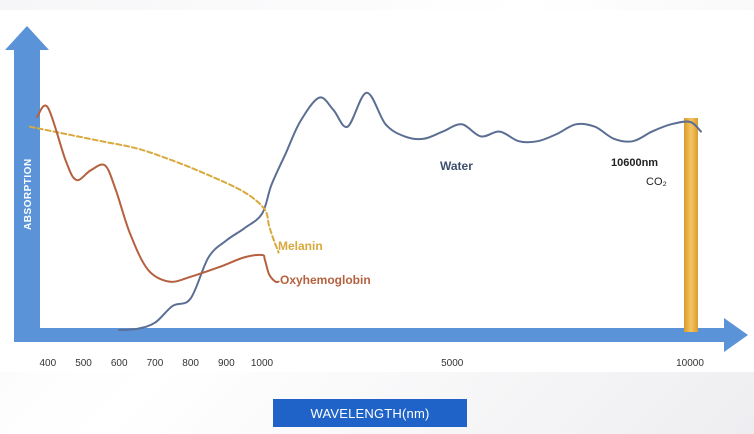  I want to click on y-axis-arrowhead, so click(27, 38).